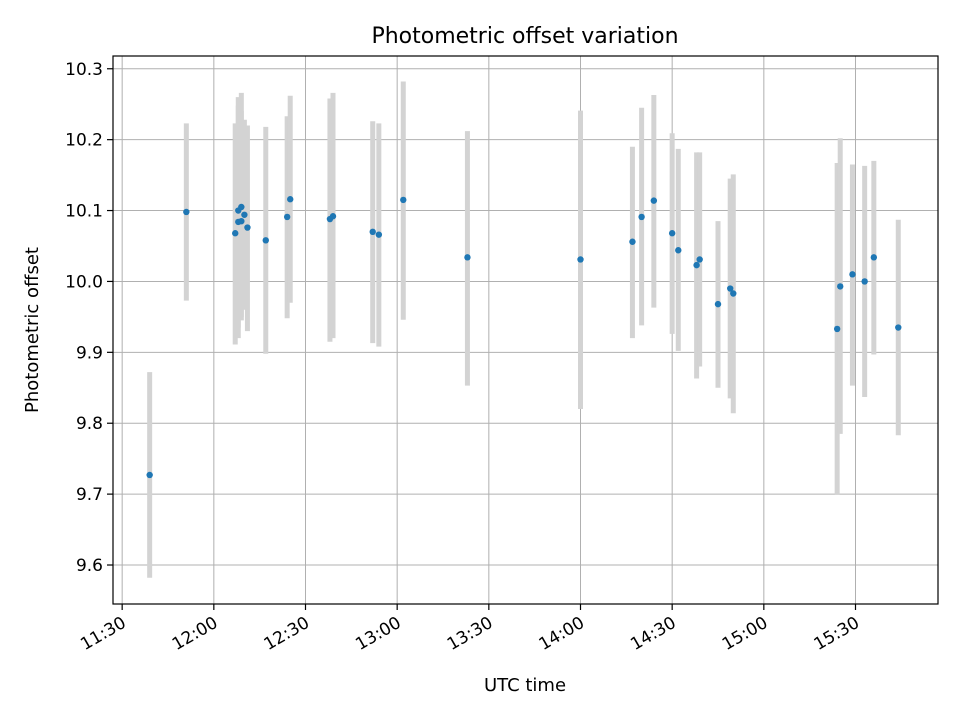  Describe the element at coordinates (84, 70) in the screenshot. I see `y-tick-label: 10.3` at that location.